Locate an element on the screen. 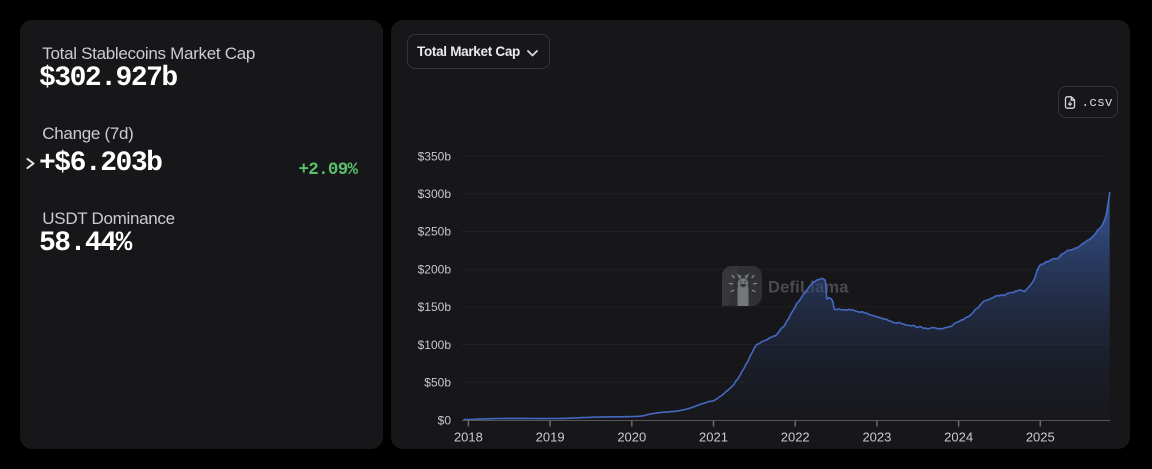 The width and height of the screenshot is (1152, 469). svg-text: $350b is located at coordinates (435, 156).